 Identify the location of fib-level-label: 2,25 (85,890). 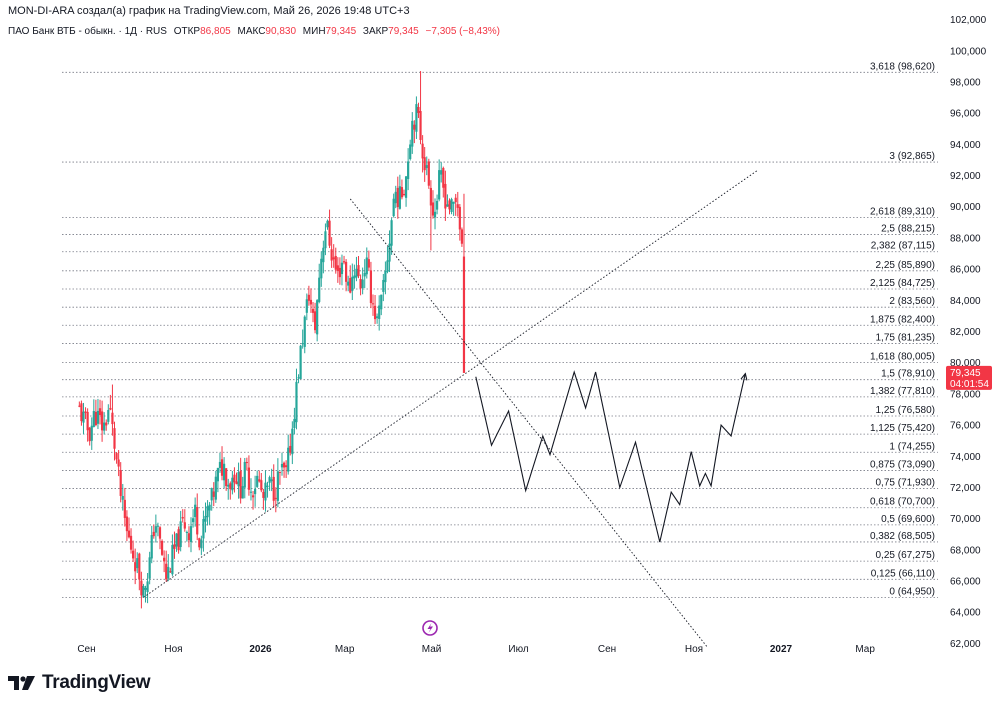
(906, 265).